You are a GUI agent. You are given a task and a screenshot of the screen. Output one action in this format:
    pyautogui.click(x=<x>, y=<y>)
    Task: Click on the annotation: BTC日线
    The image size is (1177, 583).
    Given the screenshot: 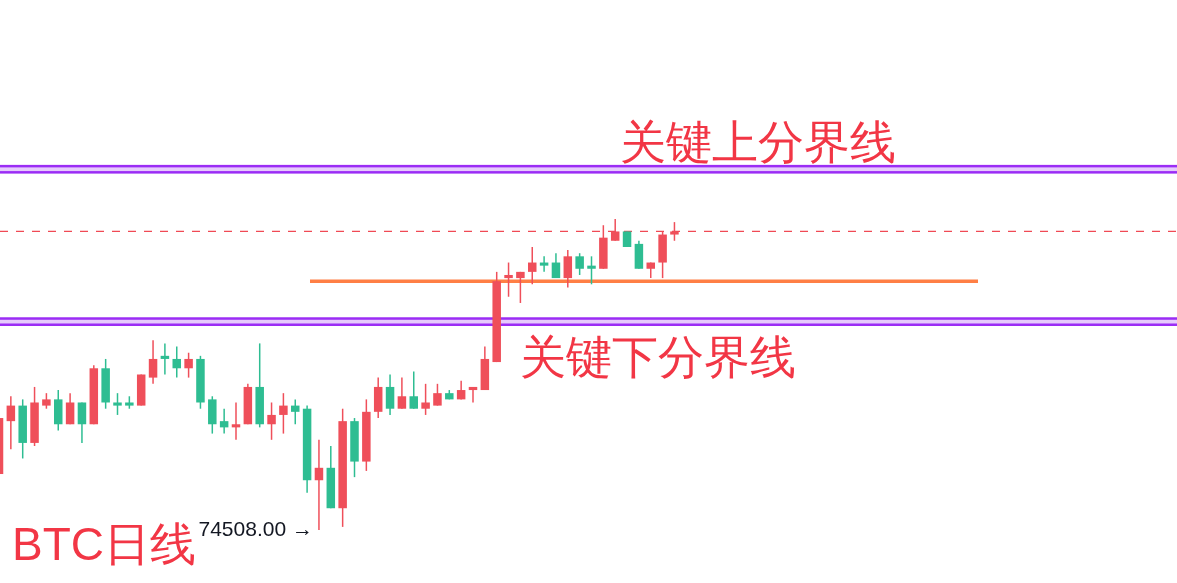 What is the action you would take?
    pyautogui.click(x=104, y=544)
    